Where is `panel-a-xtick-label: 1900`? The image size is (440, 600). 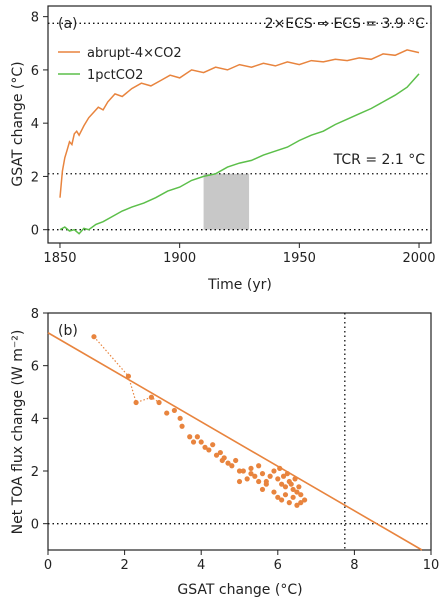
panel-a-xtick-label: 1900 is located at coordinates (179, 258).